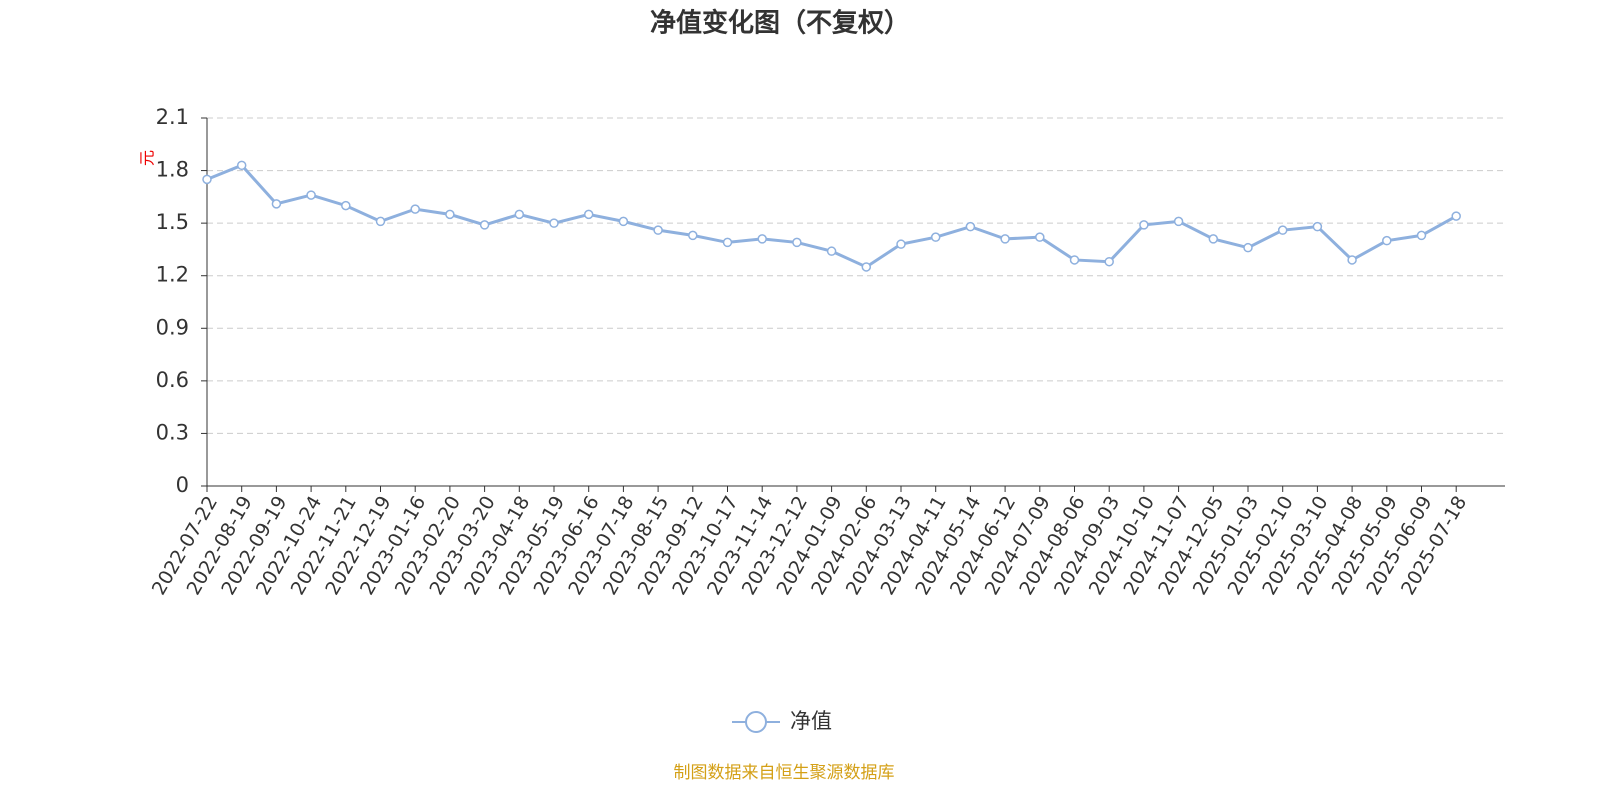 This screenshot has height=804, width=1600. What do you see at coordinates (172, 170) in the screenshot?
I see `y-tick-label: 1.8` at bounding box center [172, 170].